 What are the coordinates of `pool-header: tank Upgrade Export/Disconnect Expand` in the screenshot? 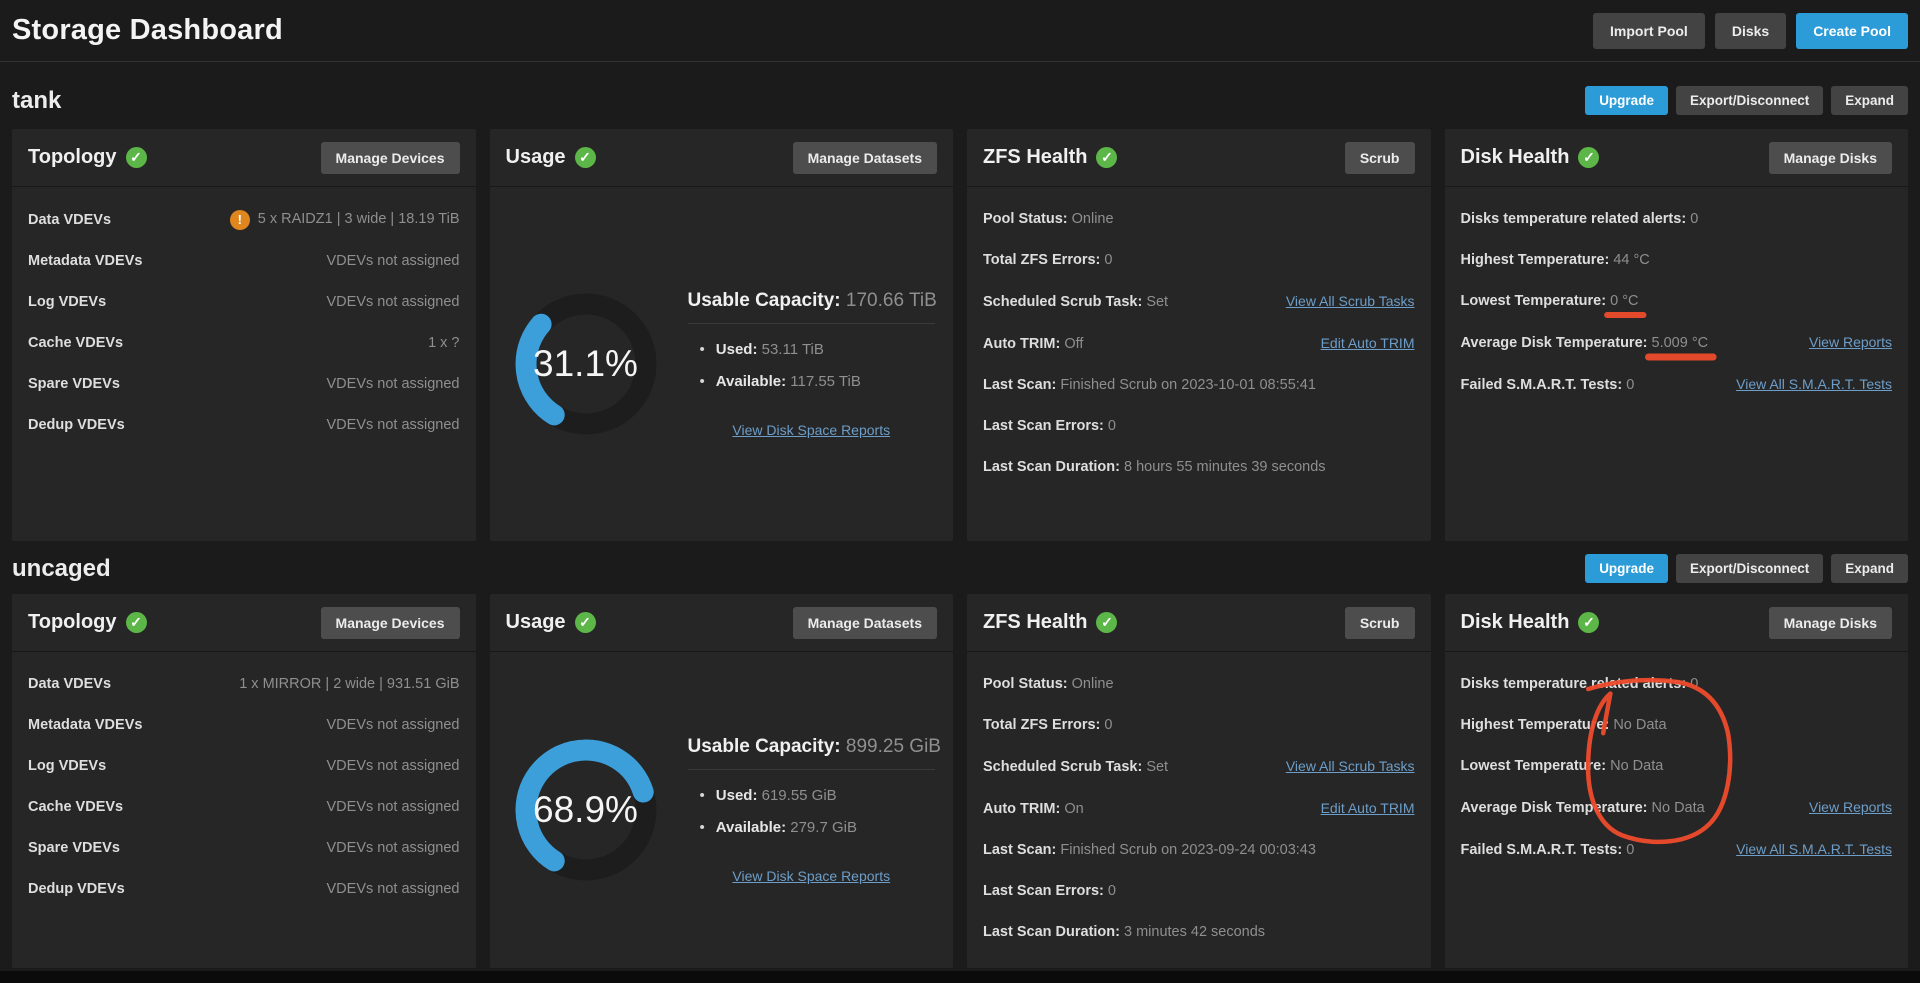 It's located at (960, 95).